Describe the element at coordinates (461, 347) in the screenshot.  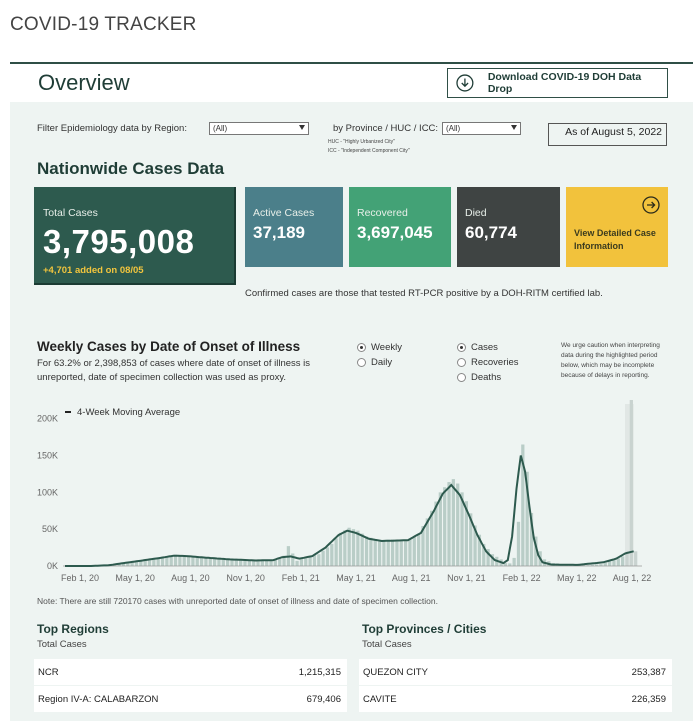
I see `radio-dot-icon` at that location.